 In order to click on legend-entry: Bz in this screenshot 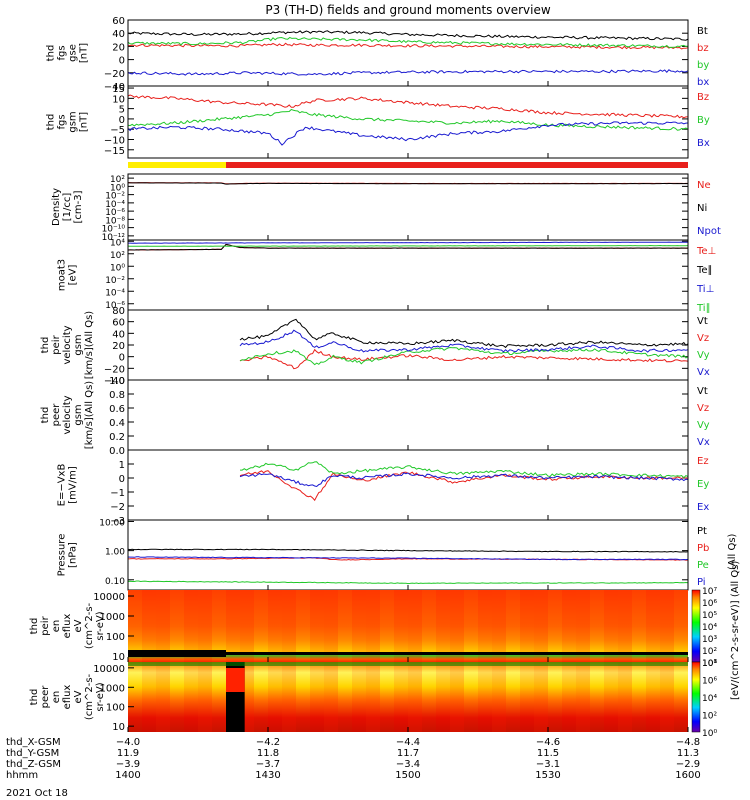, I will do `click(703, 97)`.